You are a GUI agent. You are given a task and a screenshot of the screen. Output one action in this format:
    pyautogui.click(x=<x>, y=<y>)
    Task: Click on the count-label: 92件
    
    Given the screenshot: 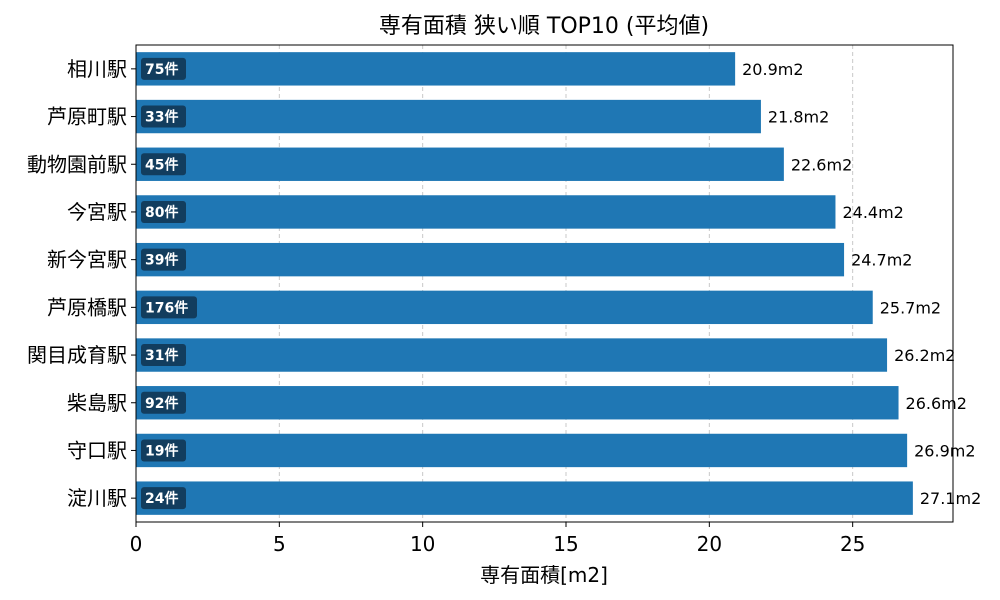 What is the action you would take?
    pyautogui.click(x=161, y=403)
    